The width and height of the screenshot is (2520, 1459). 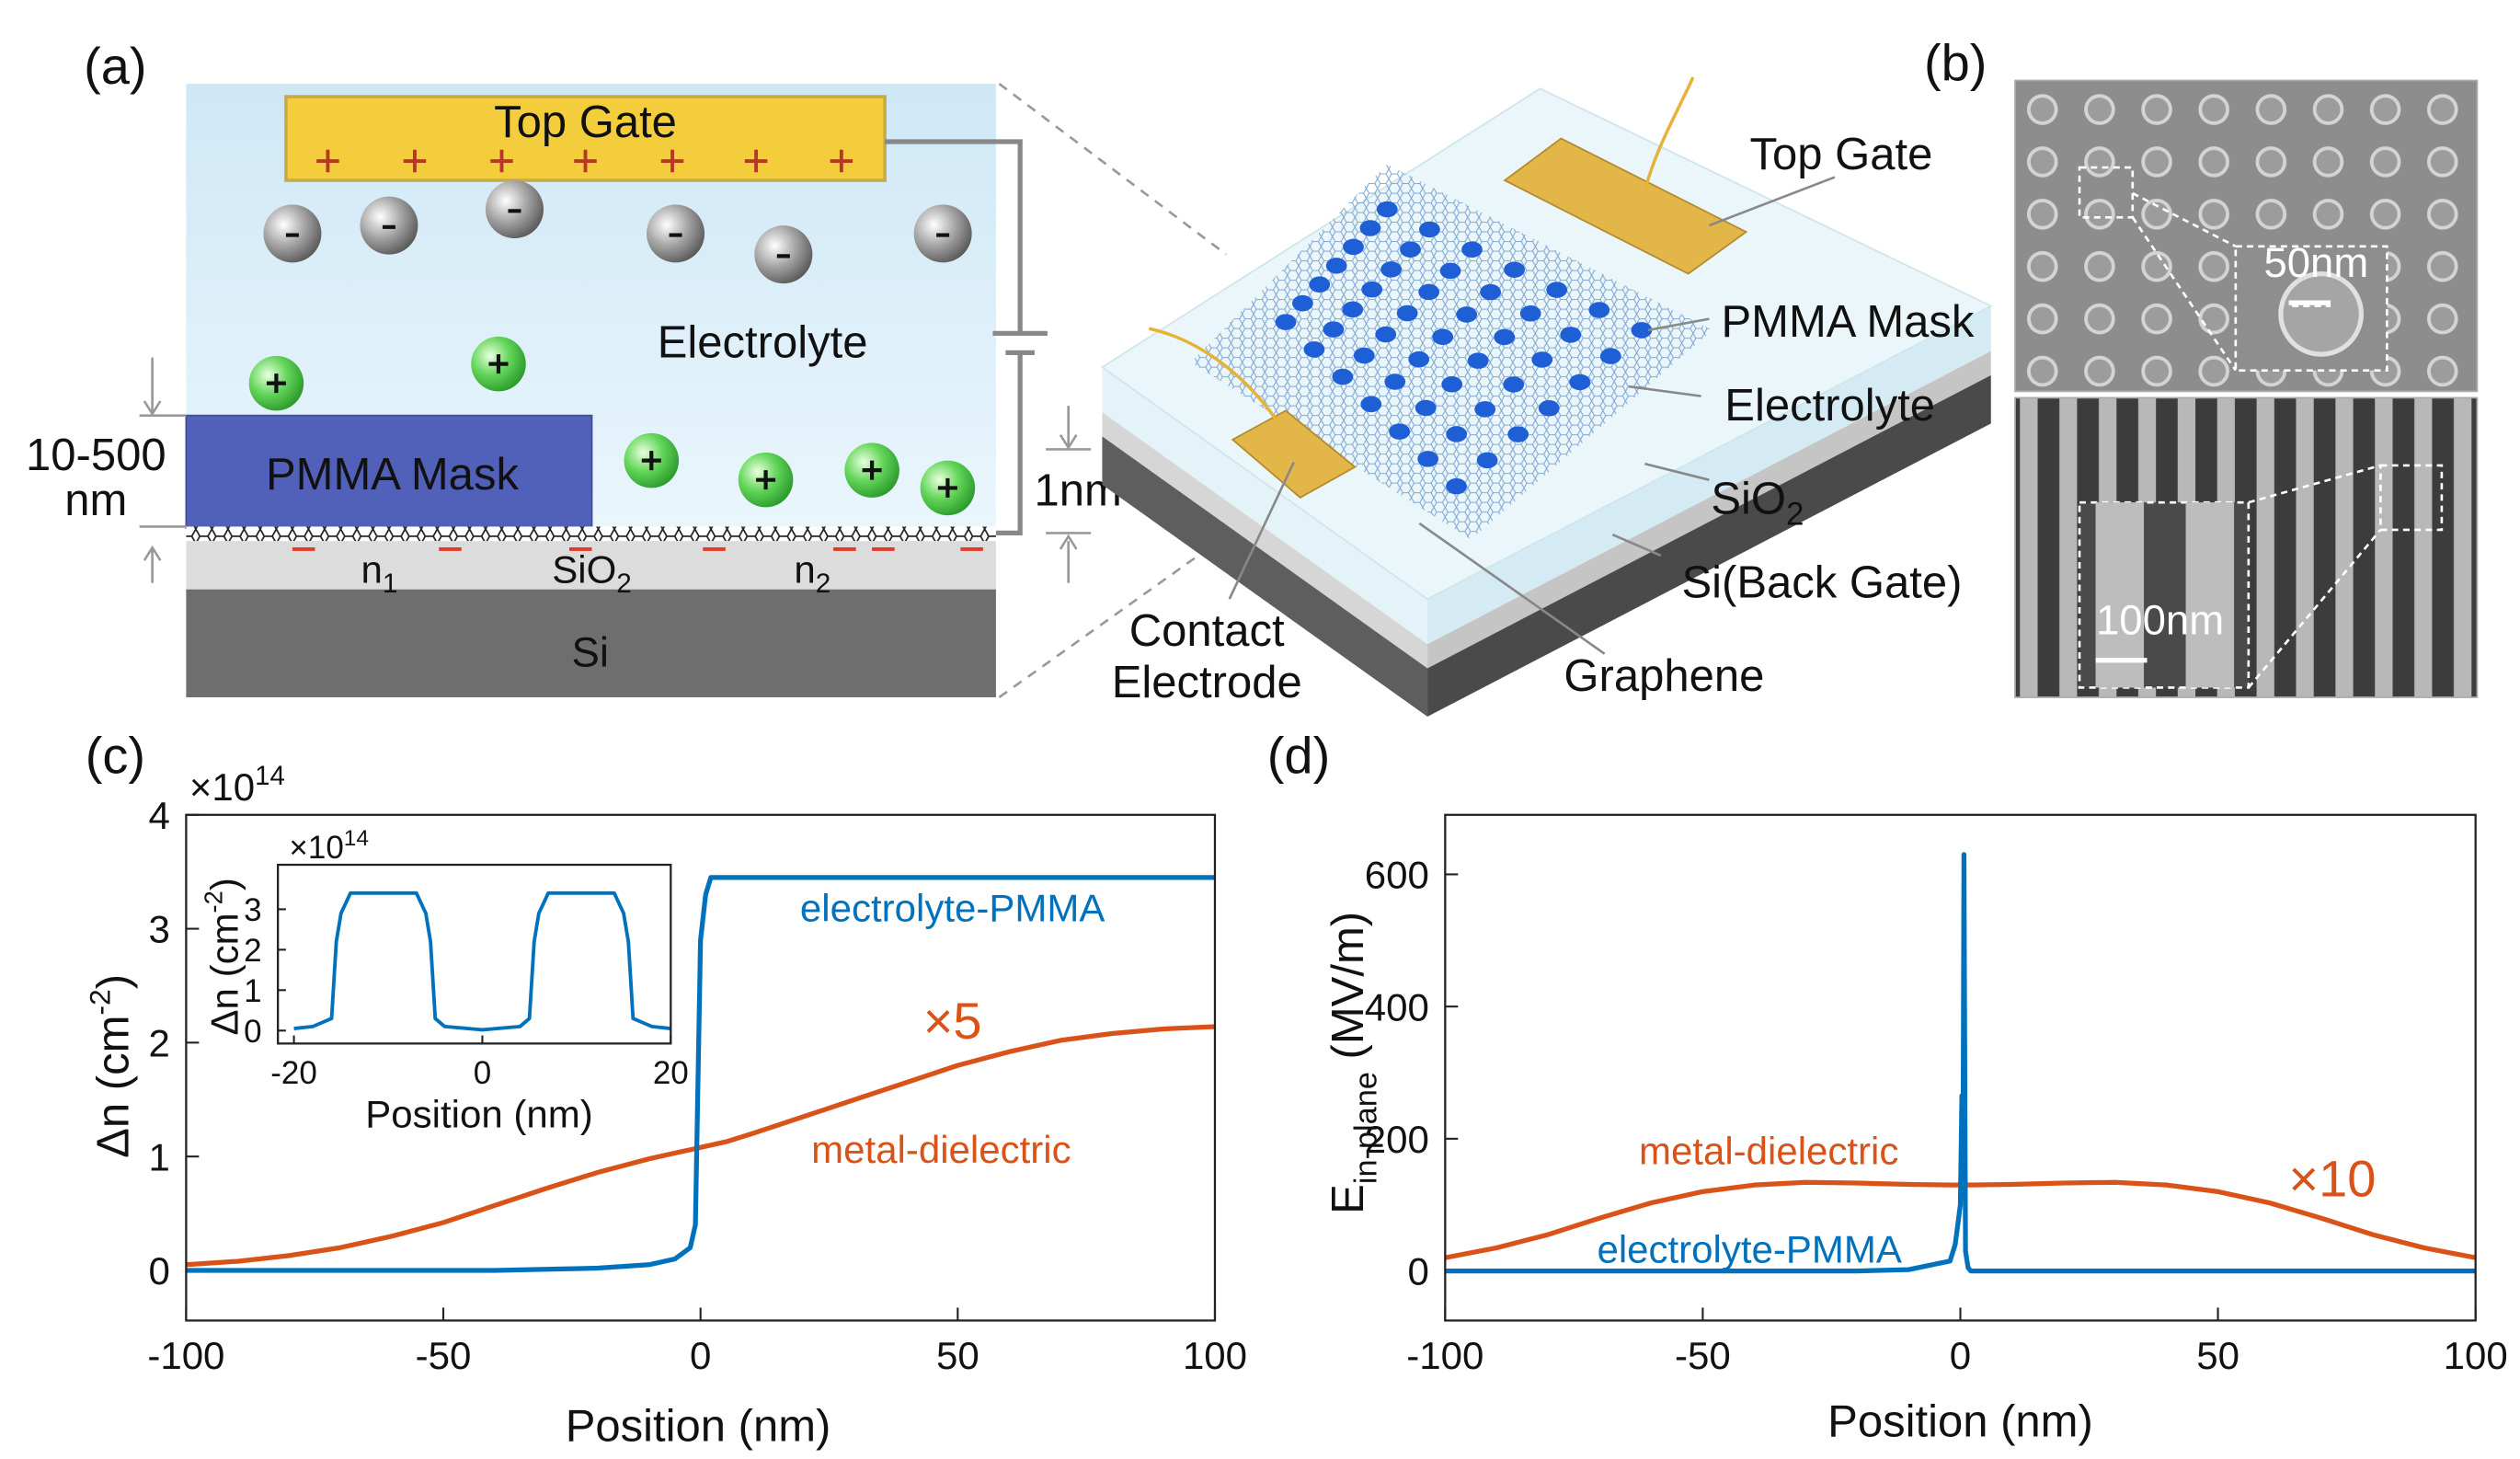 What do you see at coordinates (478, 1113) in the screenshot?
I see `x-axis-label: Position (nm)` at bounding box center [478, 1113].